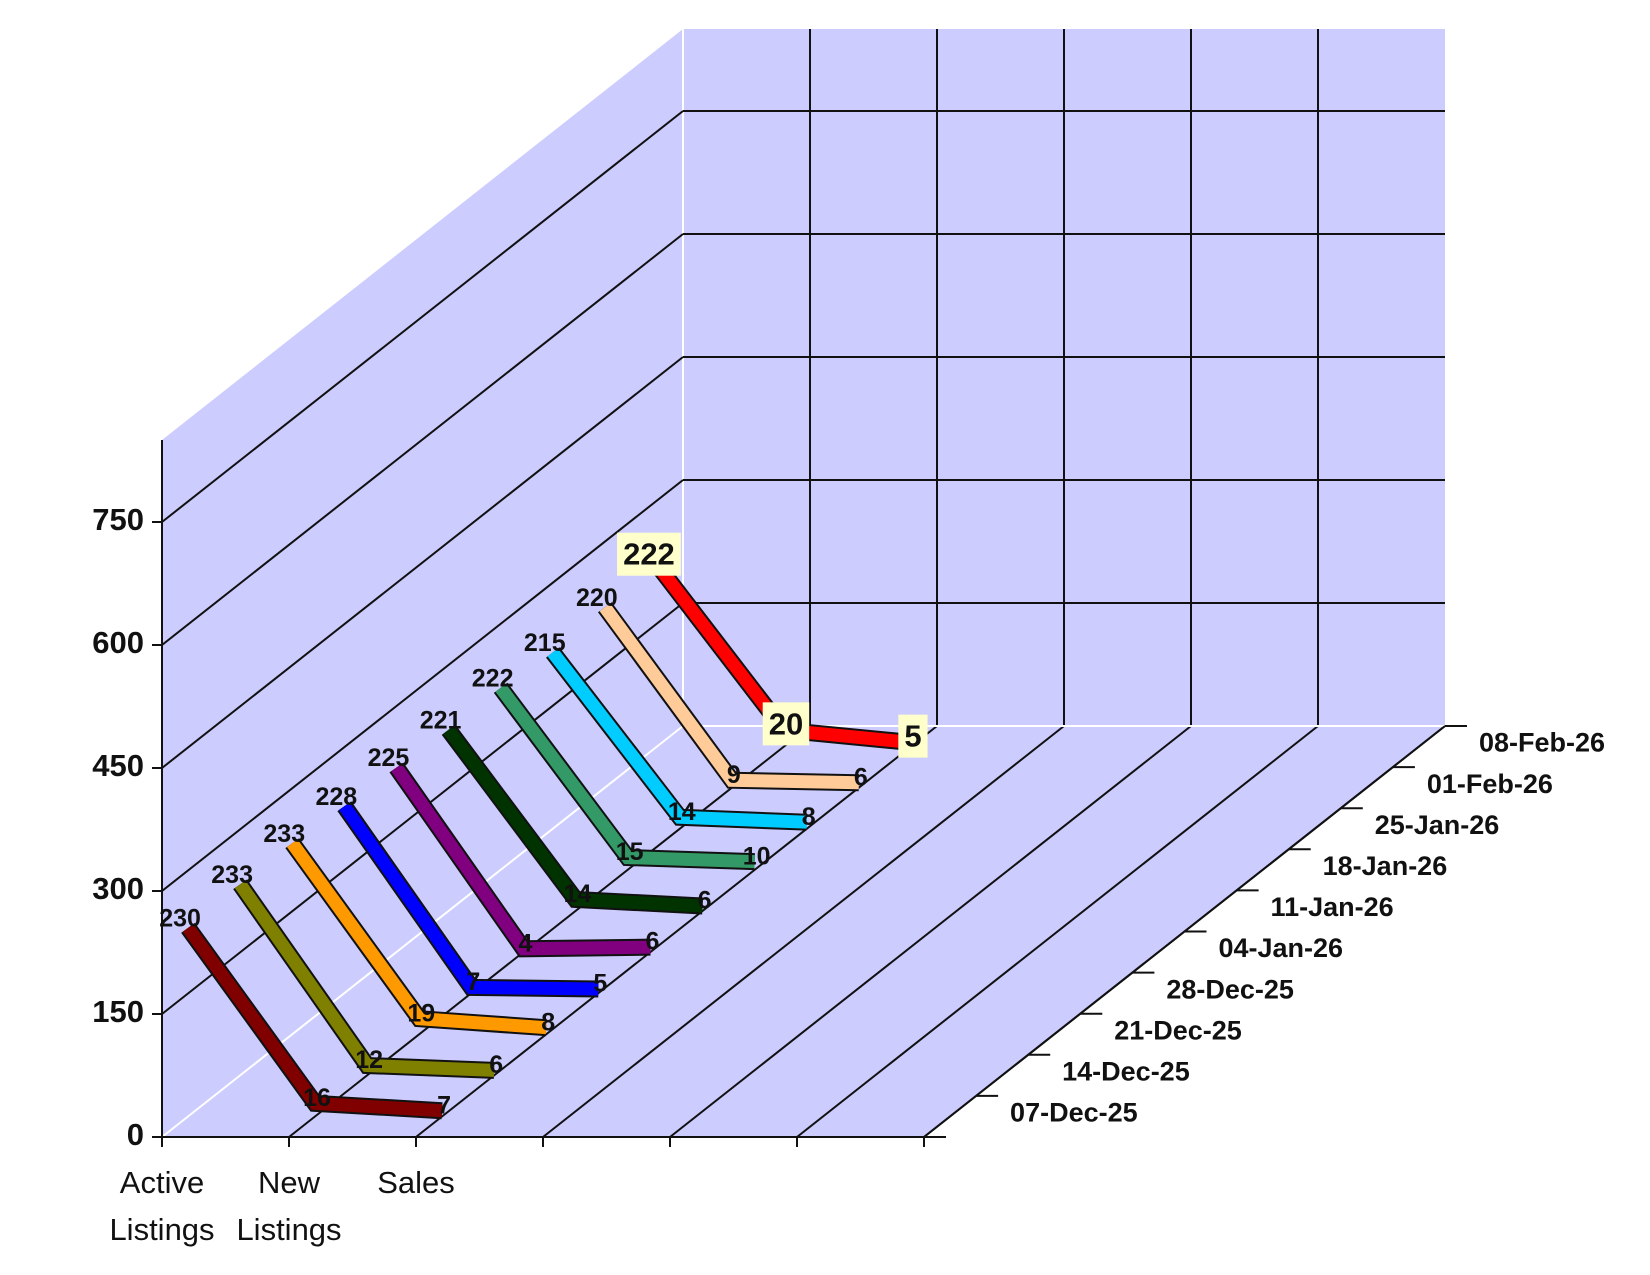 The image size is (1650, 1275). I want to click on legend-label: 14-Dec-25, so click(1126, 1071).